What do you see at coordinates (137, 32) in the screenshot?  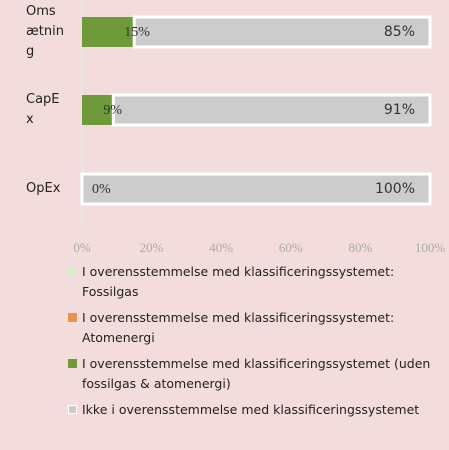 I see `data-label: 15%` at bounding box center [137, 32].